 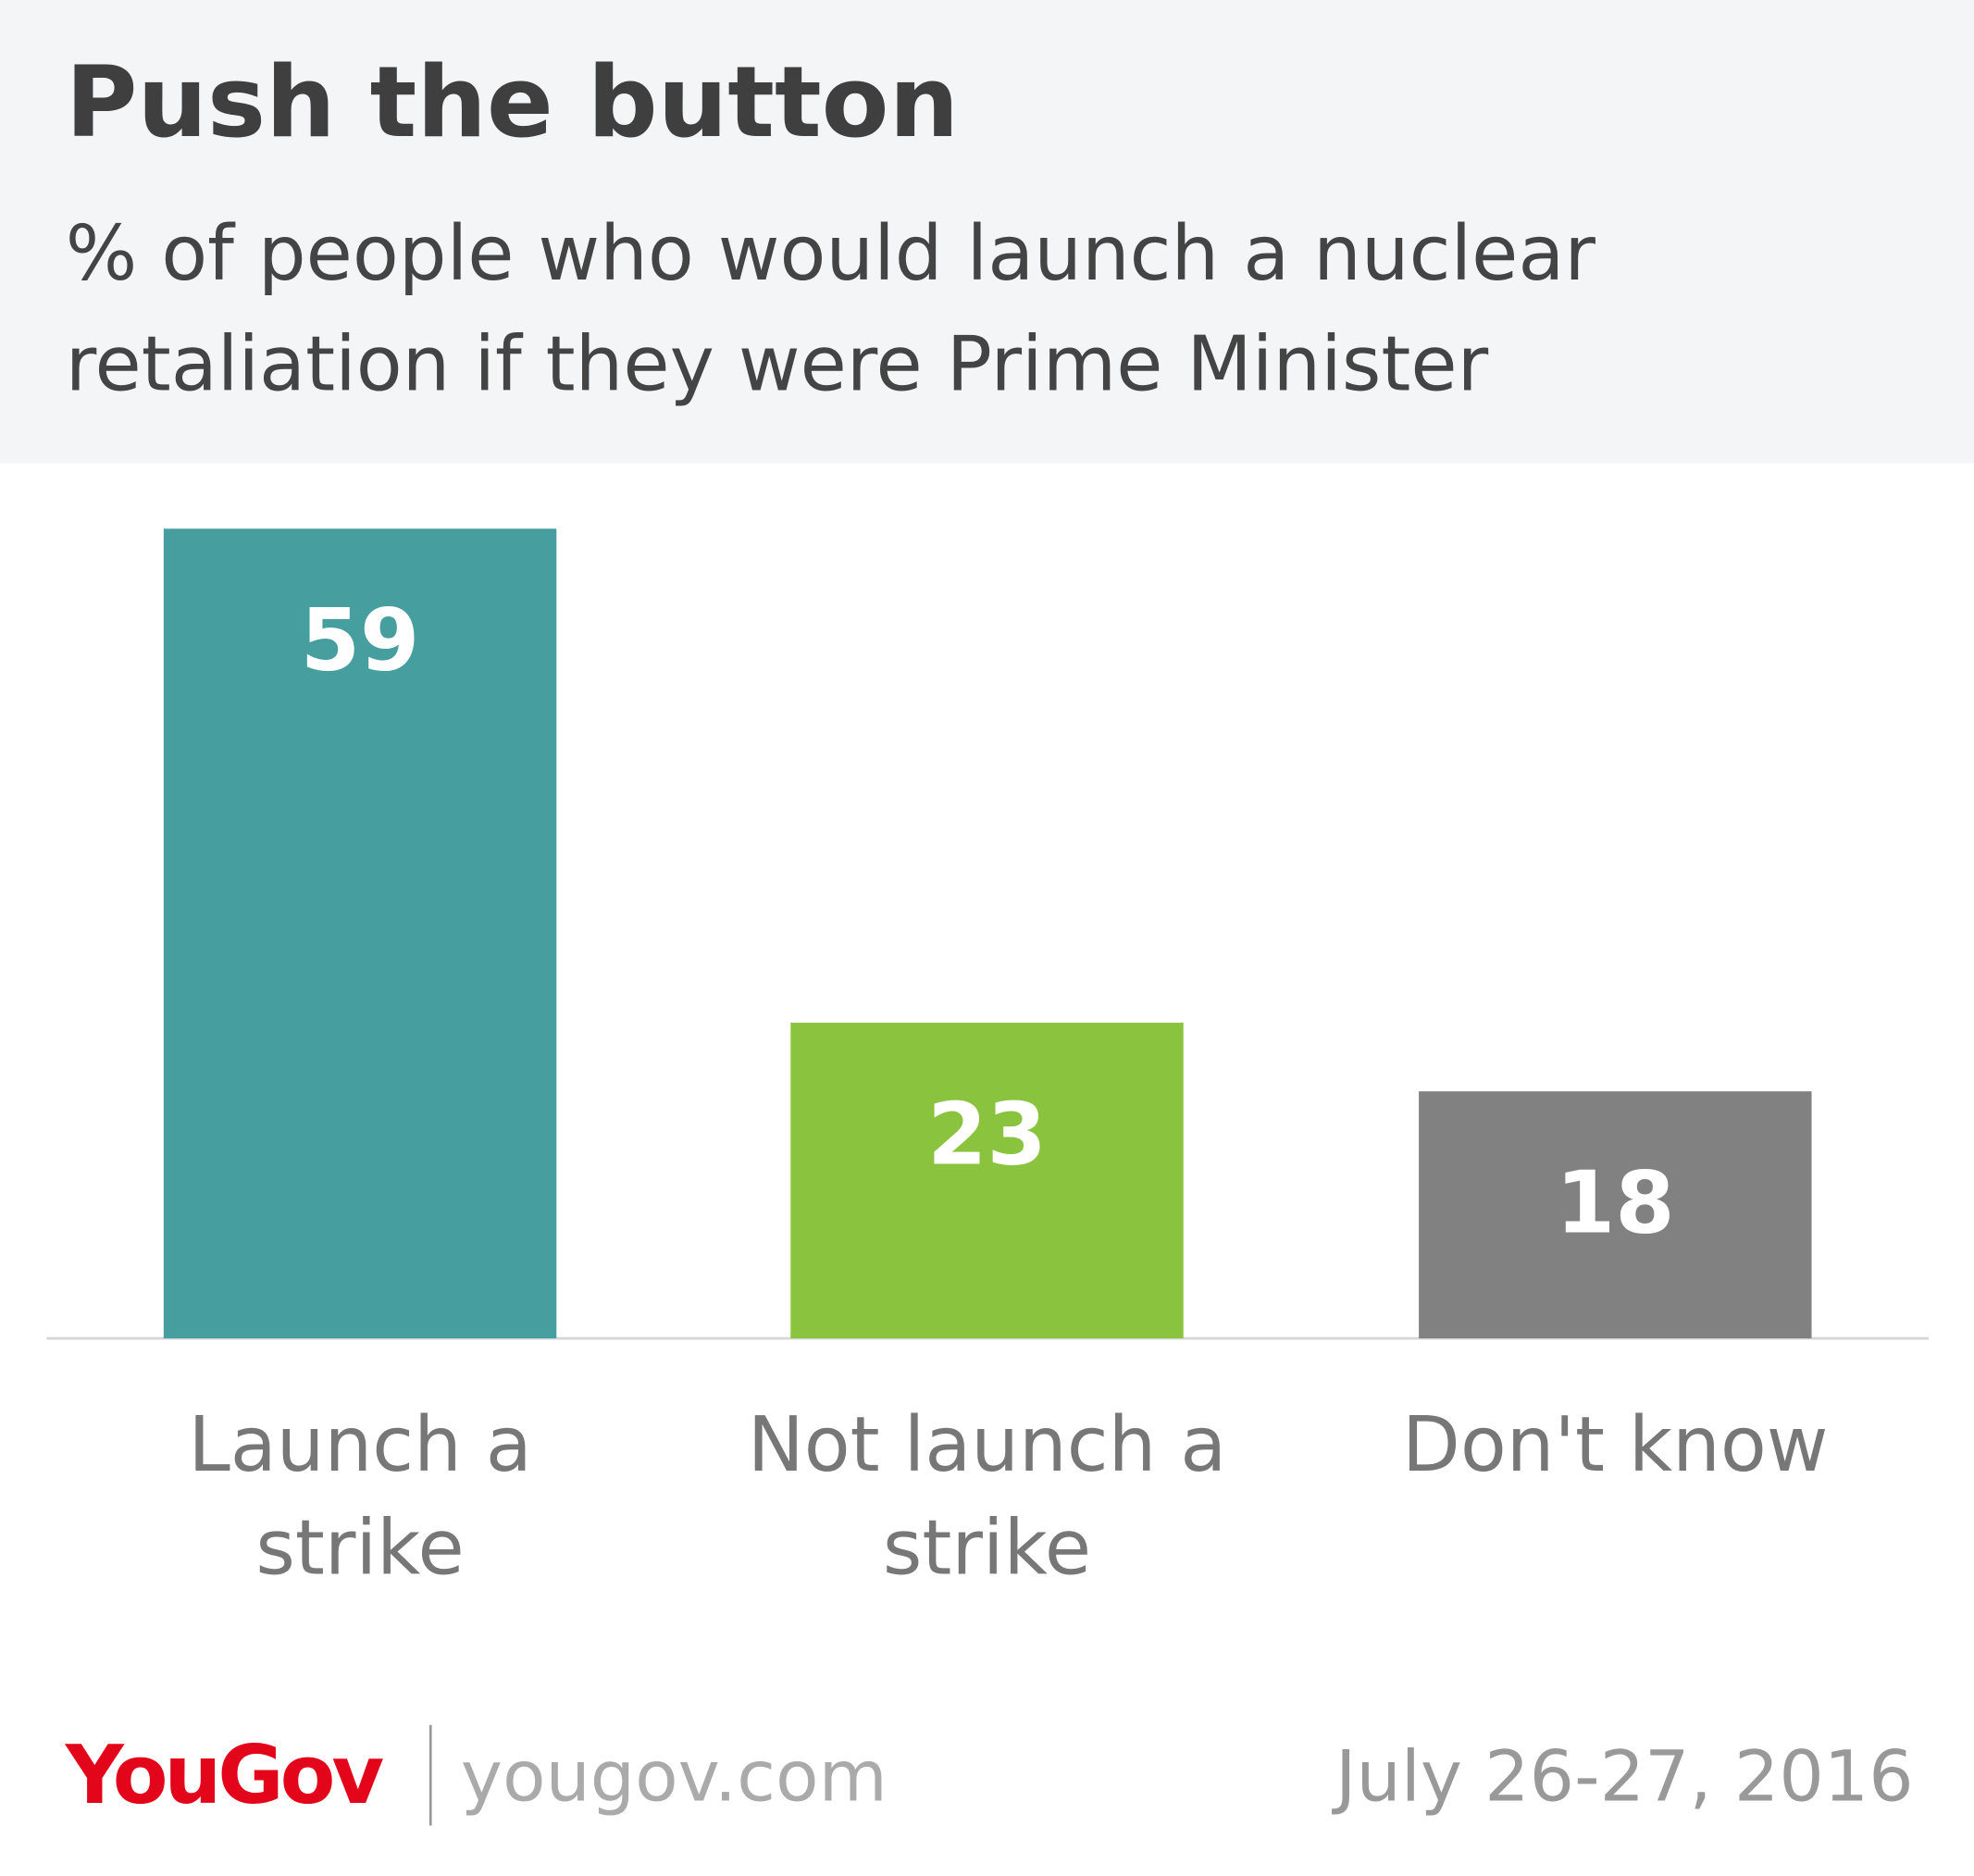 I want to click on text-line: Not launch a, so click(x=988, y=1445).